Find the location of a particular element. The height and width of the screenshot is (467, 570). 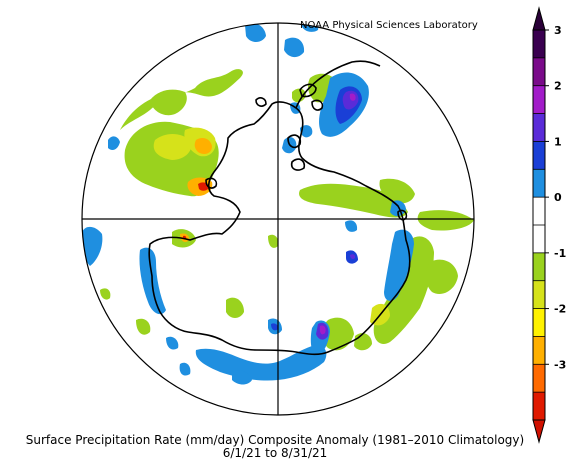

colorbar-tick-label: 0 is located at coordinates (558, 197).